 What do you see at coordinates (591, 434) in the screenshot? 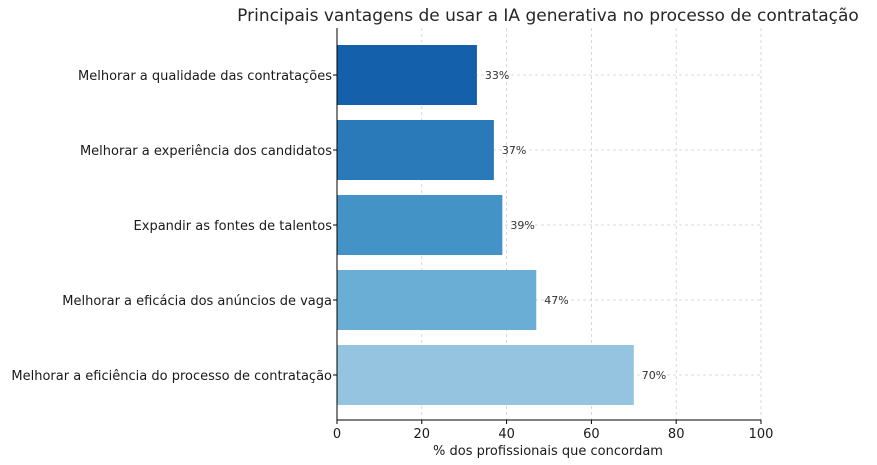
I see `x-tick-label: 60` at bounding box center [591, 434].